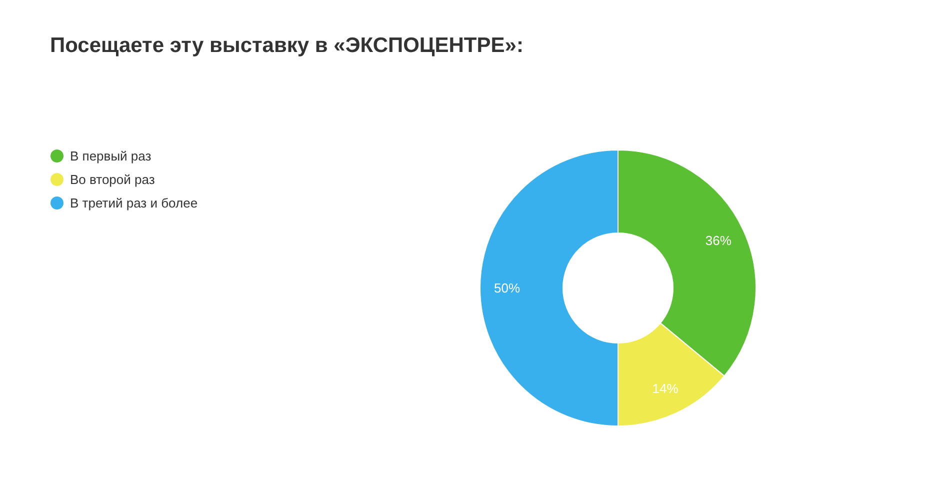 The image size is (950, 498). What do you see at coordinates (134, 203) in the screenshot?
I see `legend-label: В третий раз и более` at bounding box center [134, 203].